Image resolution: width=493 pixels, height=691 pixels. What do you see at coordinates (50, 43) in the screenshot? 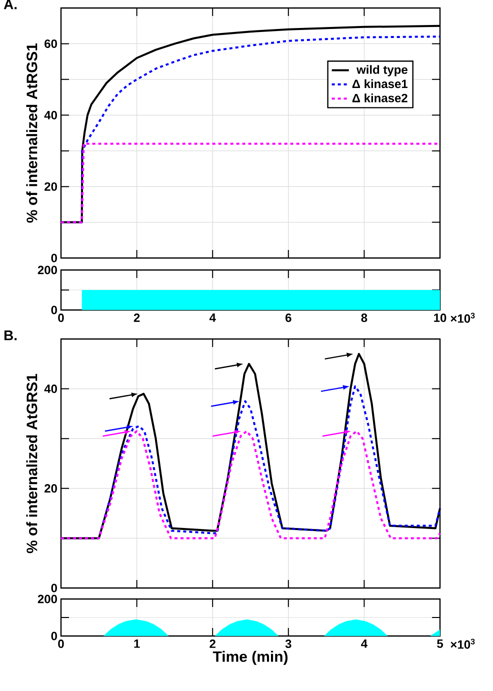
I see `y-tick-label: 60` at bounding box center [50, 43].